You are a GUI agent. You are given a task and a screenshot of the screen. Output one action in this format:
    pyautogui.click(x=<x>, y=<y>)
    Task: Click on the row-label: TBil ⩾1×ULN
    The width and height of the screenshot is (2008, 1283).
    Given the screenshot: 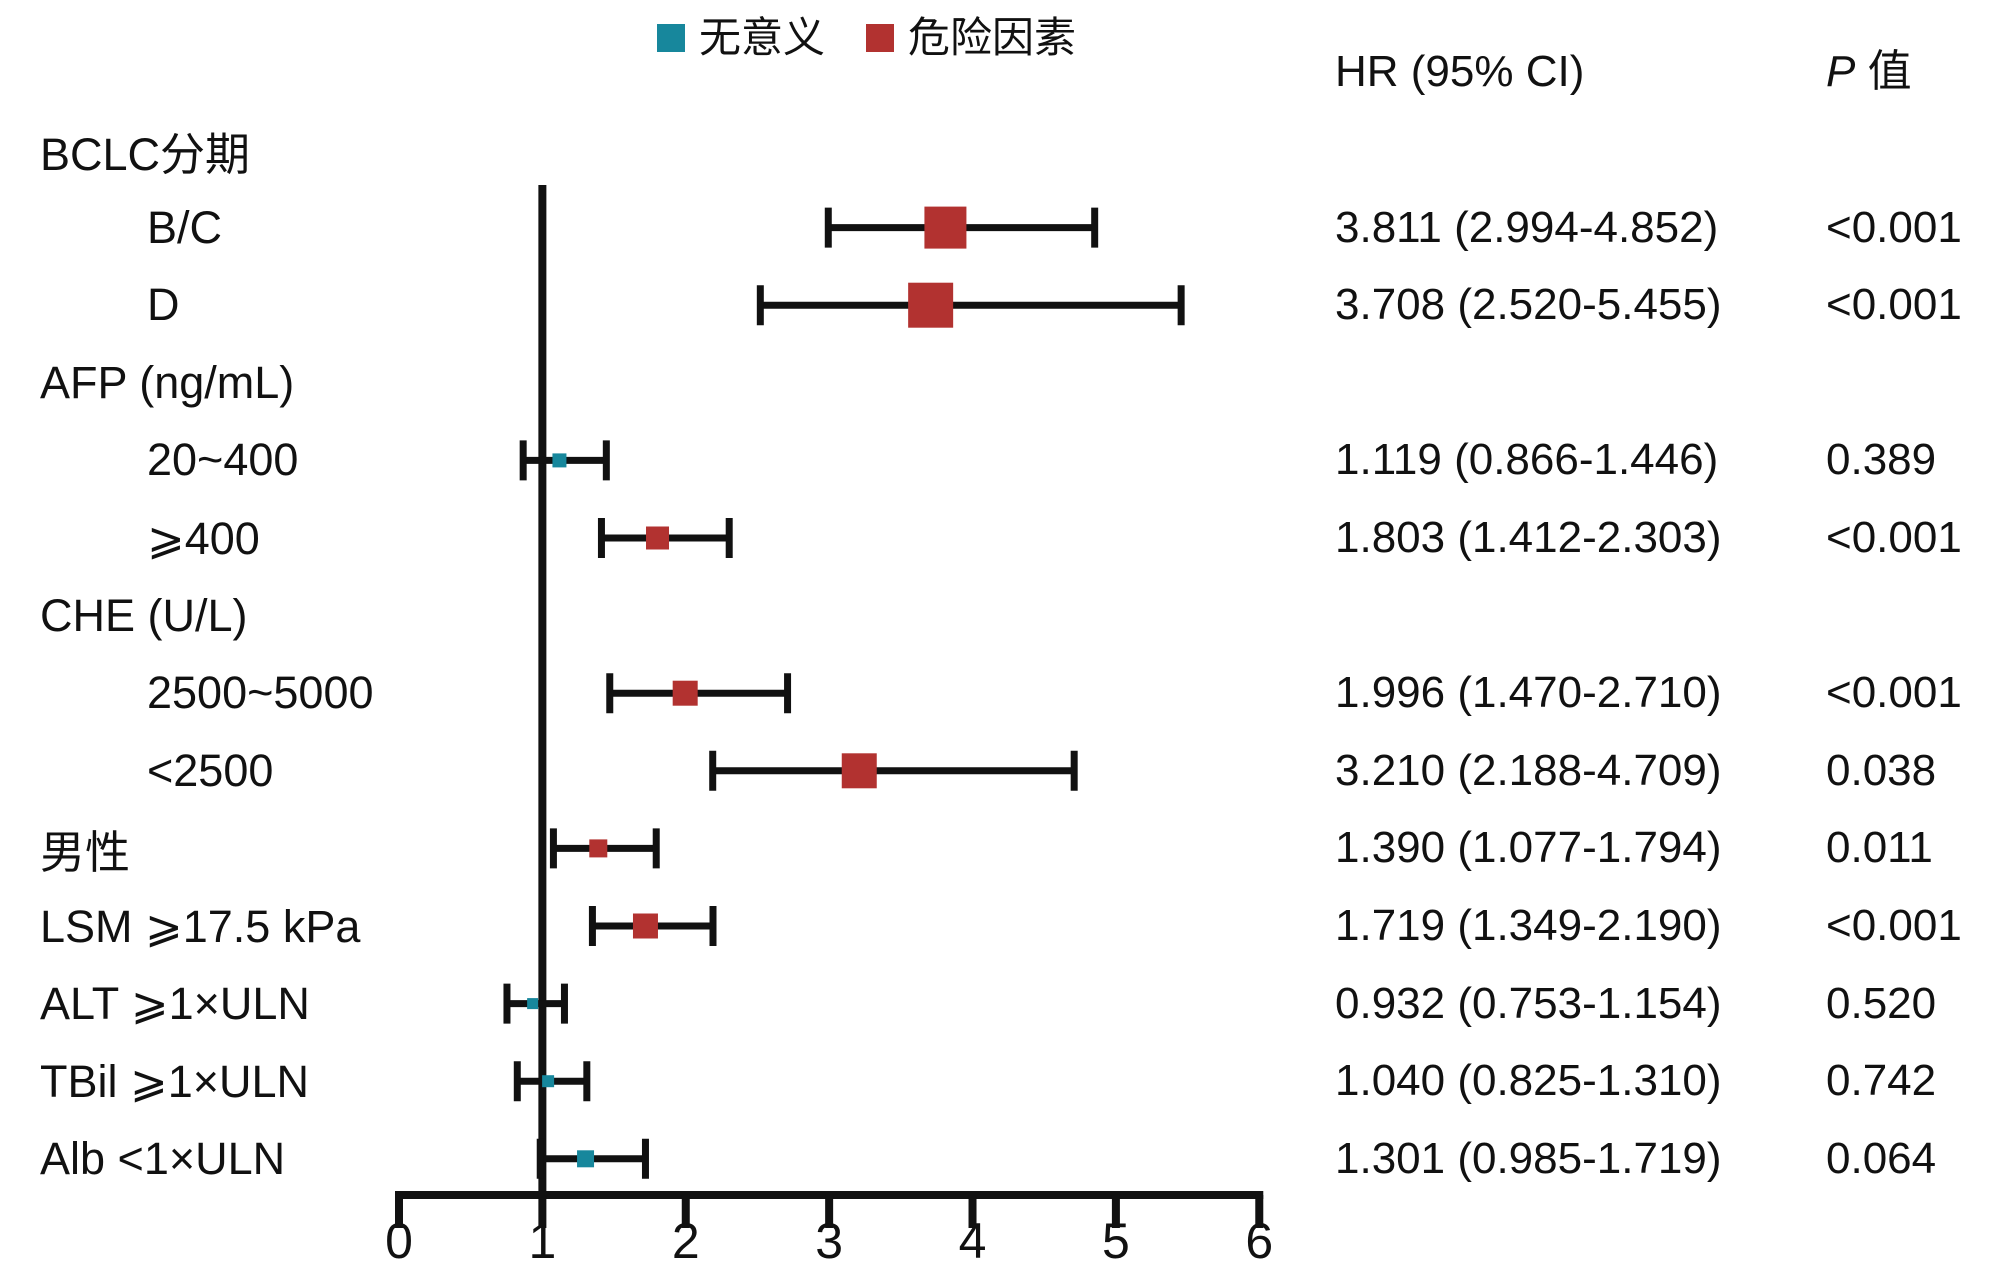 What is the action you would take?
    pyautogui.click(x=175, y=1081)
    